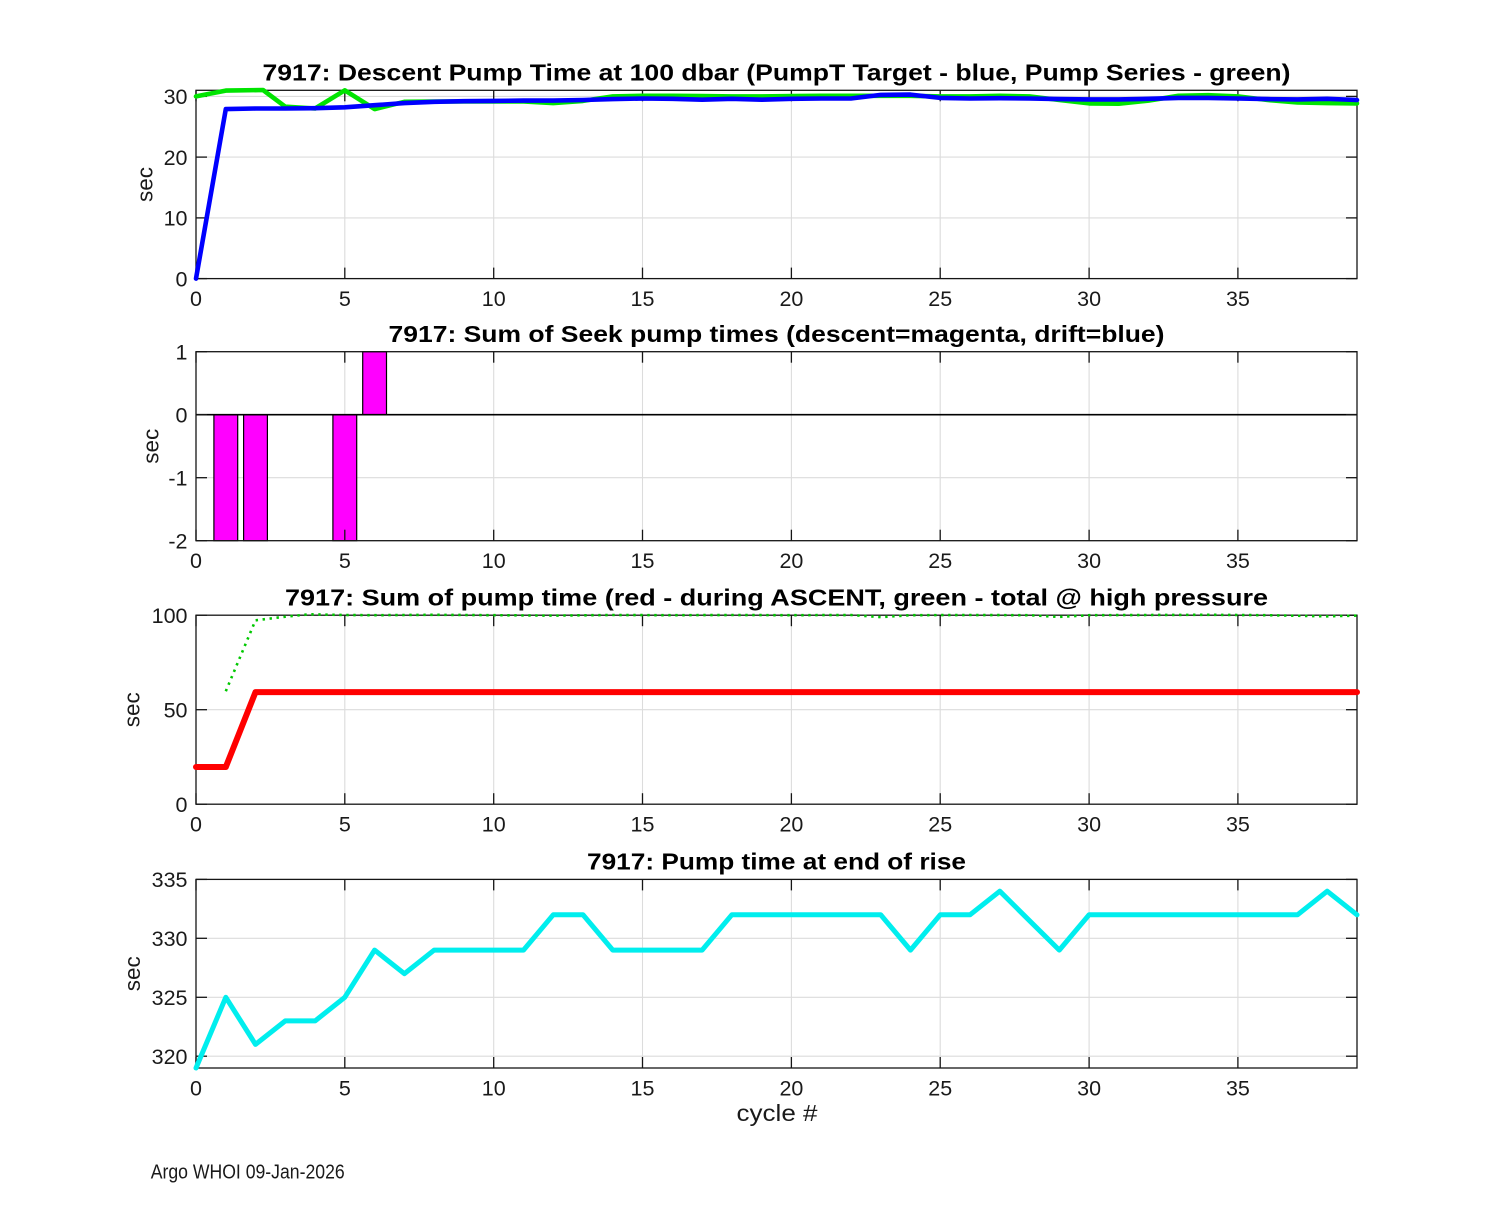 The width and height of the screenshot is (1500, 1205). Describe the element at coordinates (776, 862) in the screenshot. I see `svg-text: 7917: Pump time at end of rise` at that location.